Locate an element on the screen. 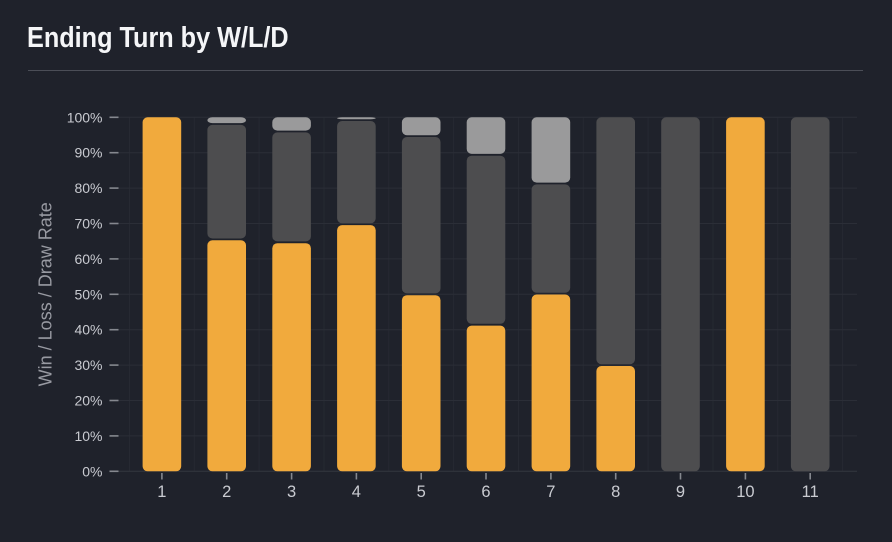  svg-text: 40% is located at coordinates (88, 330).